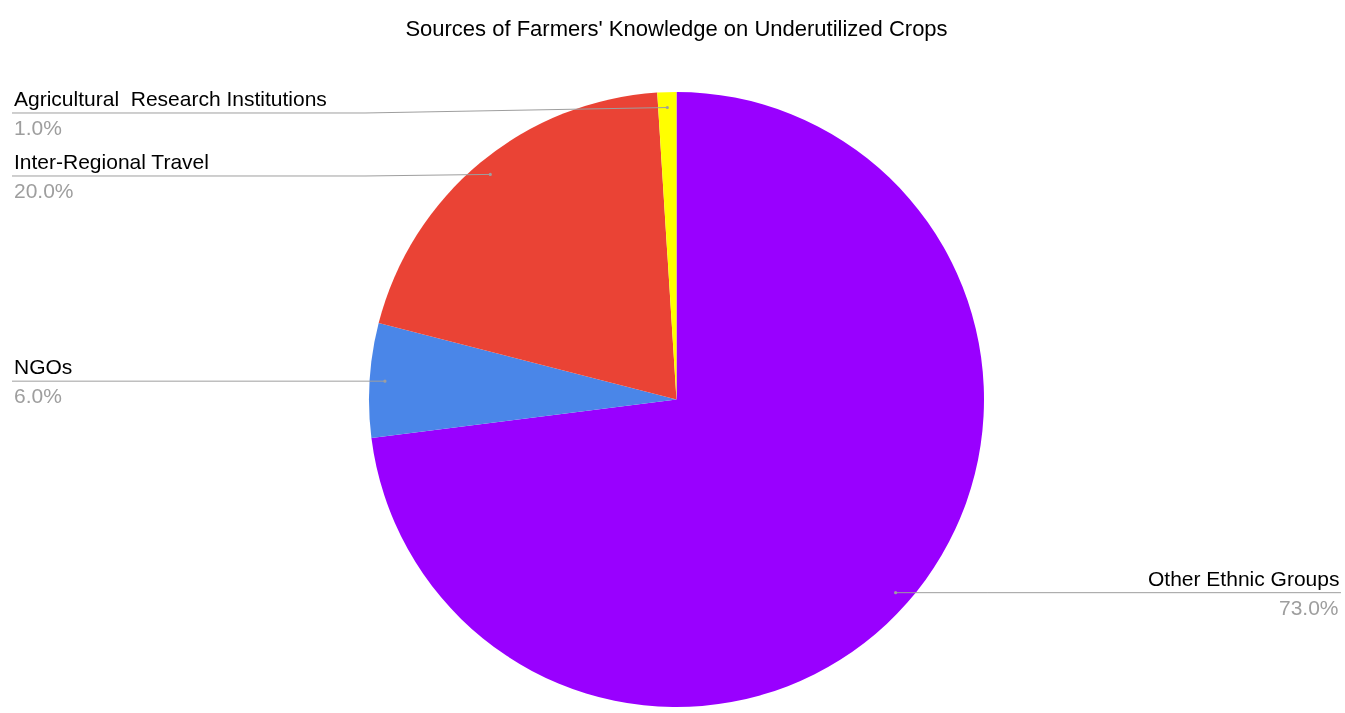  Describe the element at coordinates (676, 28) in the screenshot. I see `chart-title: Sources of Farmers' Knowledge on Underutilized Crops` at that location.